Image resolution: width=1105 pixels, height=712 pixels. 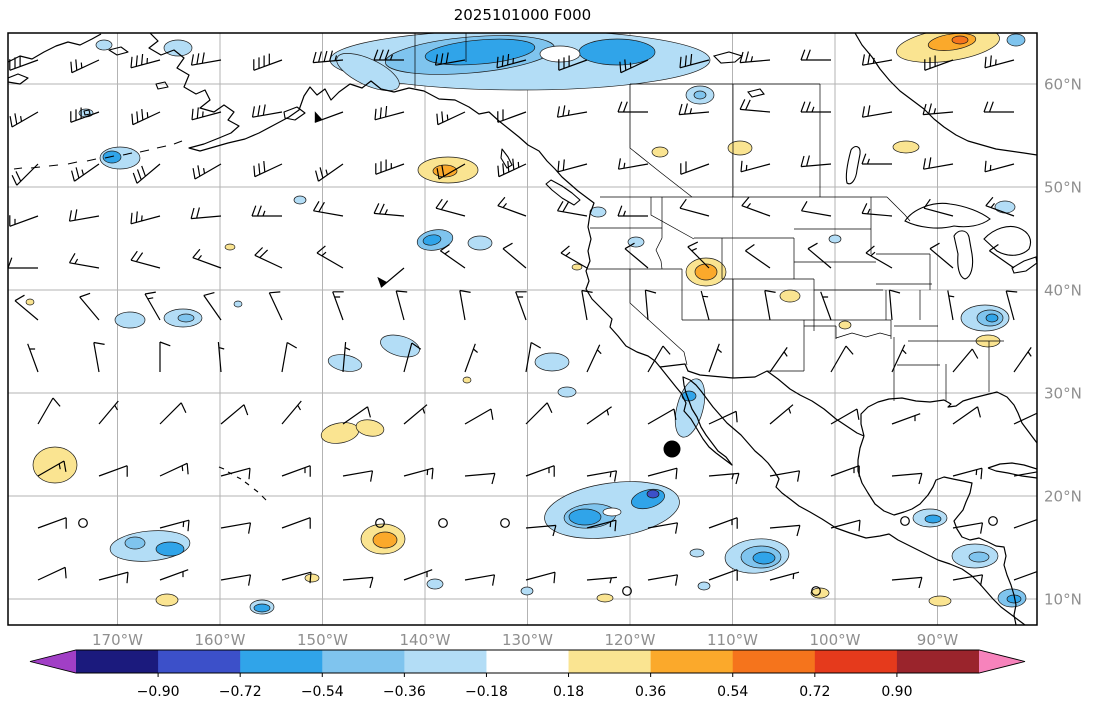 I want to click on colorbar-low-arrow, so click(x=53, y=661).